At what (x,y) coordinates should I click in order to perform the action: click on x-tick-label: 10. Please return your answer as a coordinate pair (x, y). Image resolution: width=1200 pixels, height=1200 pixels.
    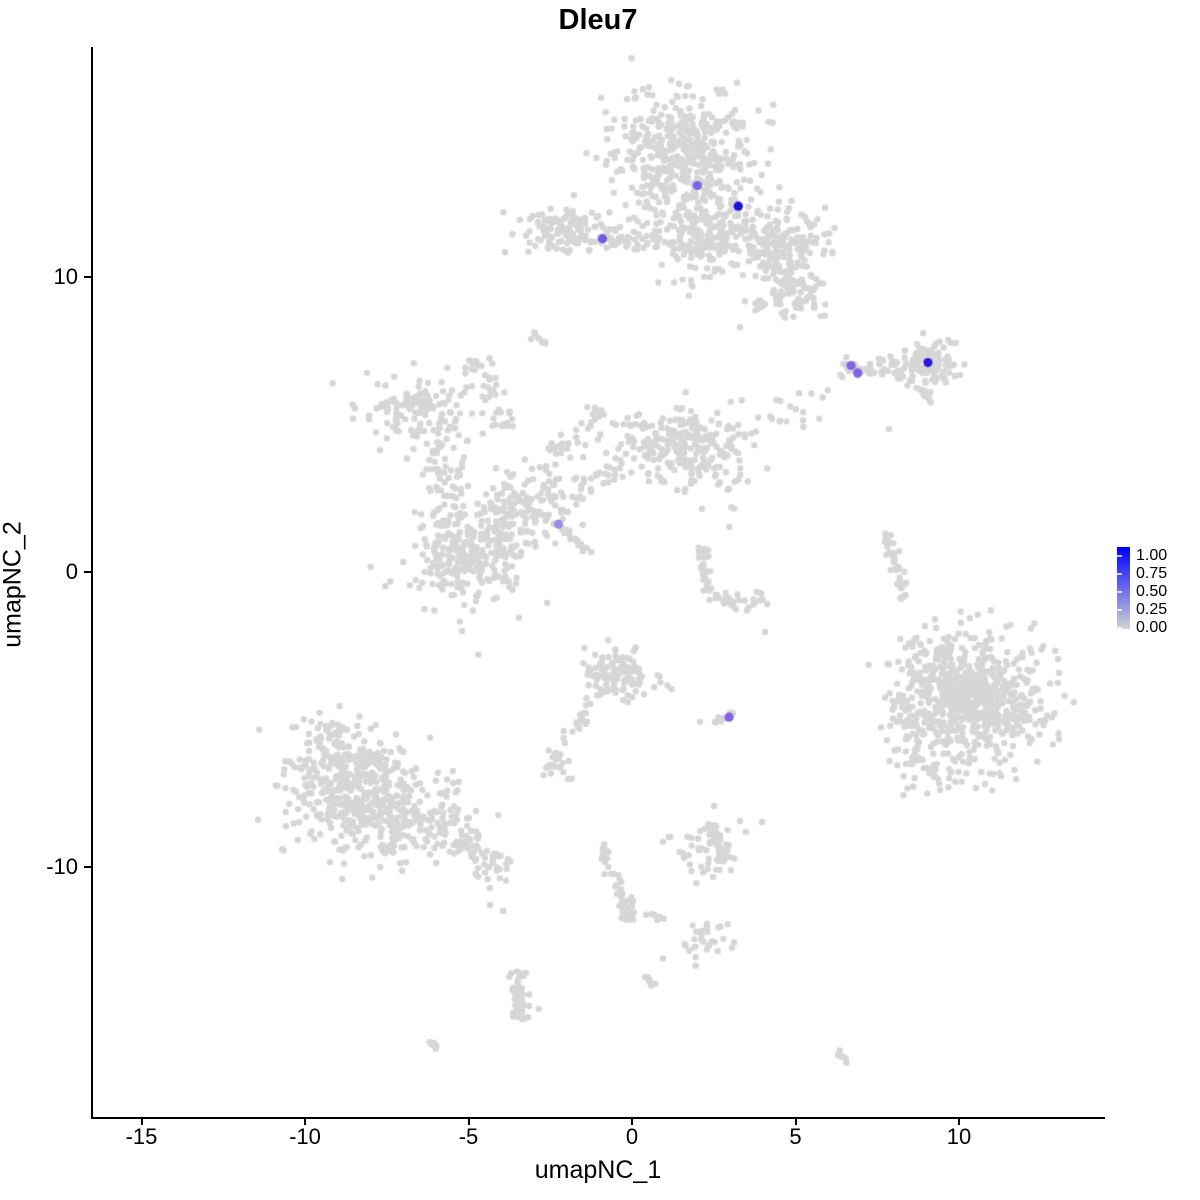
    Looking at the image, I should click on (959, 1136).